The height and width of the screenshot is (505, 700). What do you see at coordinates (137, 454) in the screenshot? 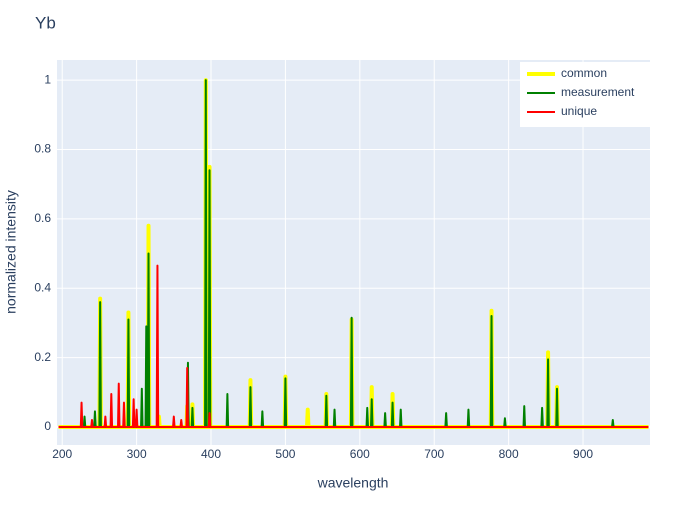
I see `x-tick-label: 300` at bounding box center [137, 454].